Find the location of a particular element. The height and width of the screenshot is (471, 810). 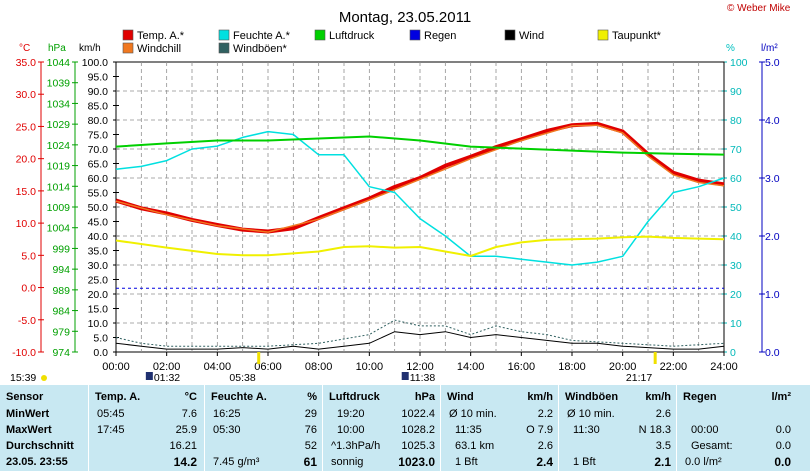

header-temp-unit: °C is located at coordinates (190, 397).